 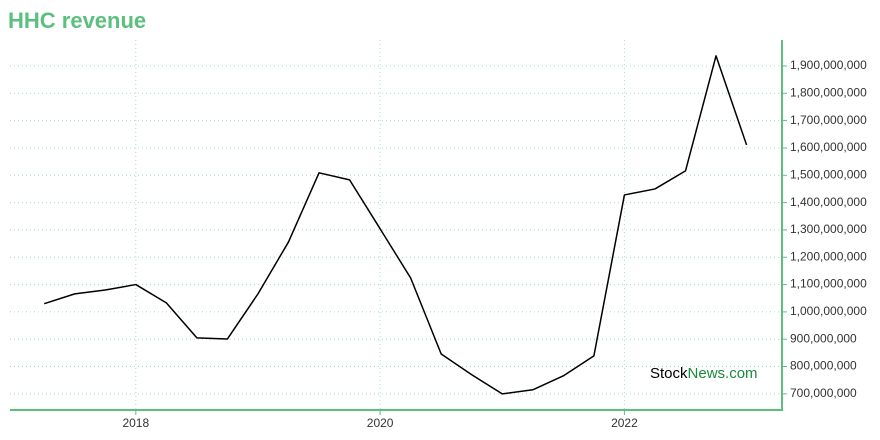 I want to click on y-tick-label: 700,000,000, so click(x=823, y=393).